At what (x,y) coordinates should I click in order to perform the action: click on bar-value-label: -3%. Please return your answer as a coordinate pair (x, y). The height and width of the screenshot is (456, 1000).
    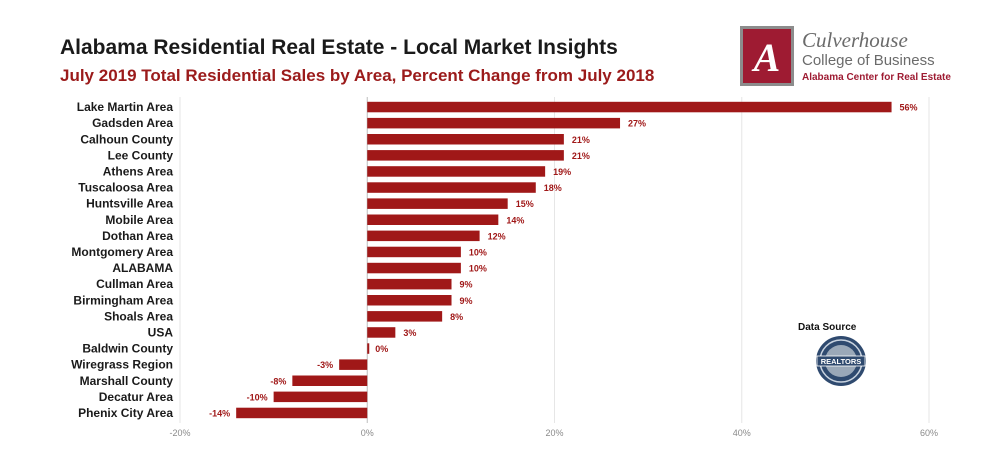
    Looking at the image, I should click on (325, 365).